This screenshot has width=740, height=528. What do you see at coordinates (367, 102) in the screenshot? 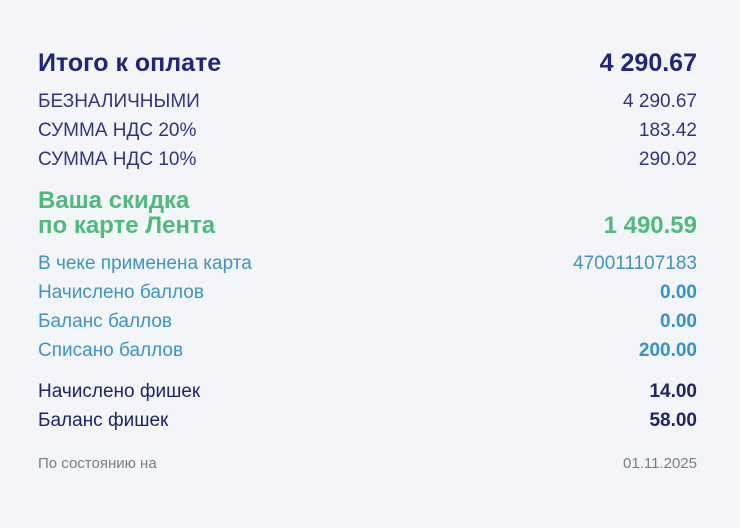
I see `payment-row: БЕЗНАЛИЧНЫМИ 4 290.67` at bounding box center [367, 102].